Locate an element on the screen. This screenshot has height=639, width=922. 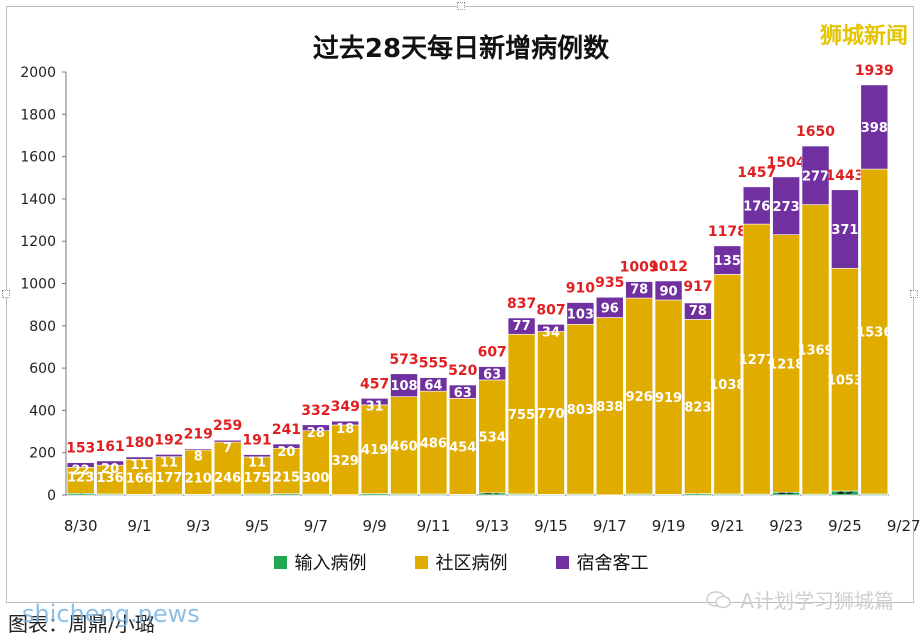
y-tick-label: 2000 is located at coordinates (38, 73).